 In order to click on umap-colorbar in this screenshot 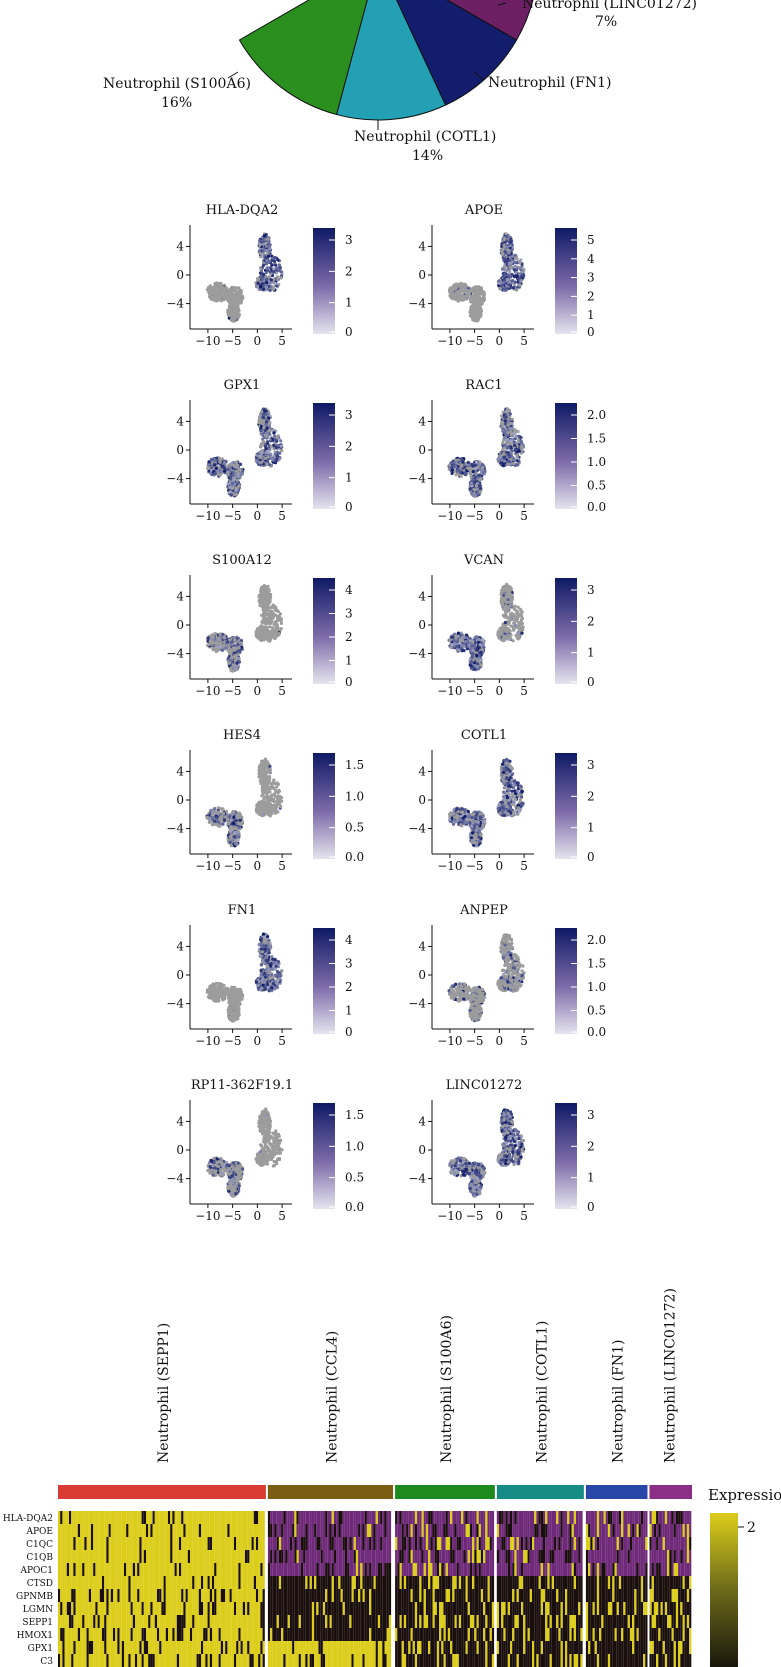, I will do `click(566, 281)`.